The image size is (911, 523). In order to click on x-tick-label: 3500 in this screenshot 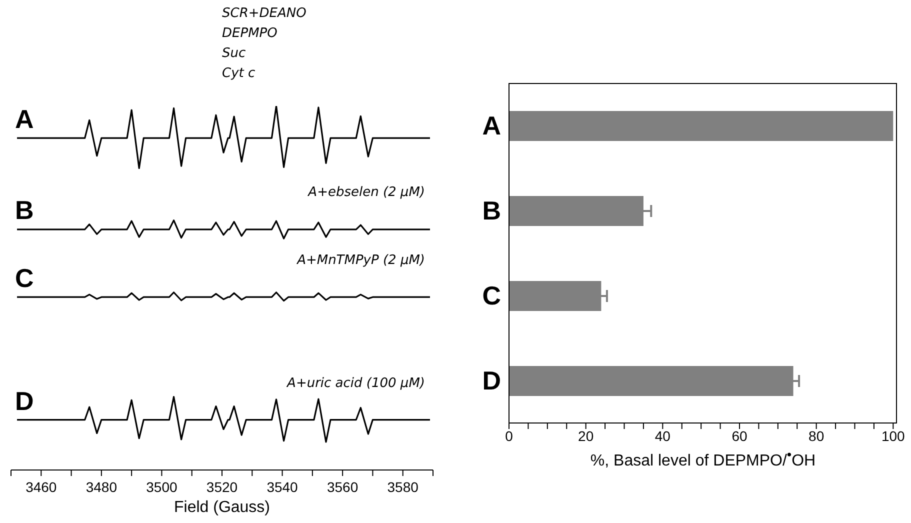, I will do `click(162, 487)`.